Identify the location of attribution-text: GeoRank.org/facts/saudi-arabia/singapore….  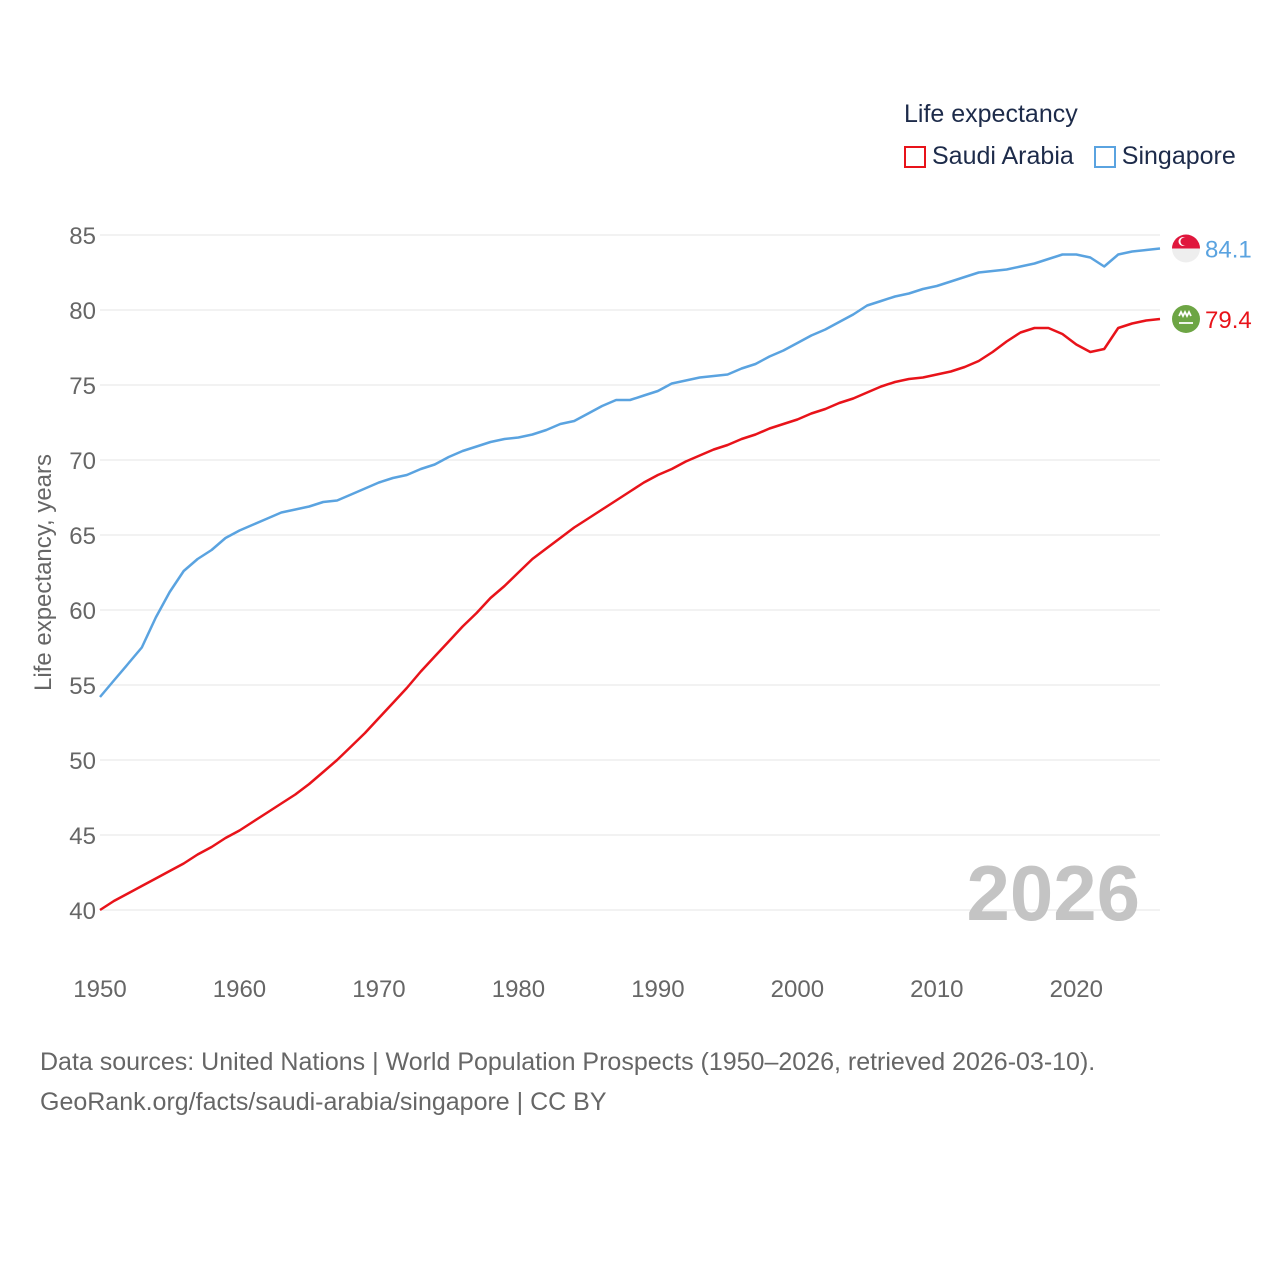
(323, 1102).